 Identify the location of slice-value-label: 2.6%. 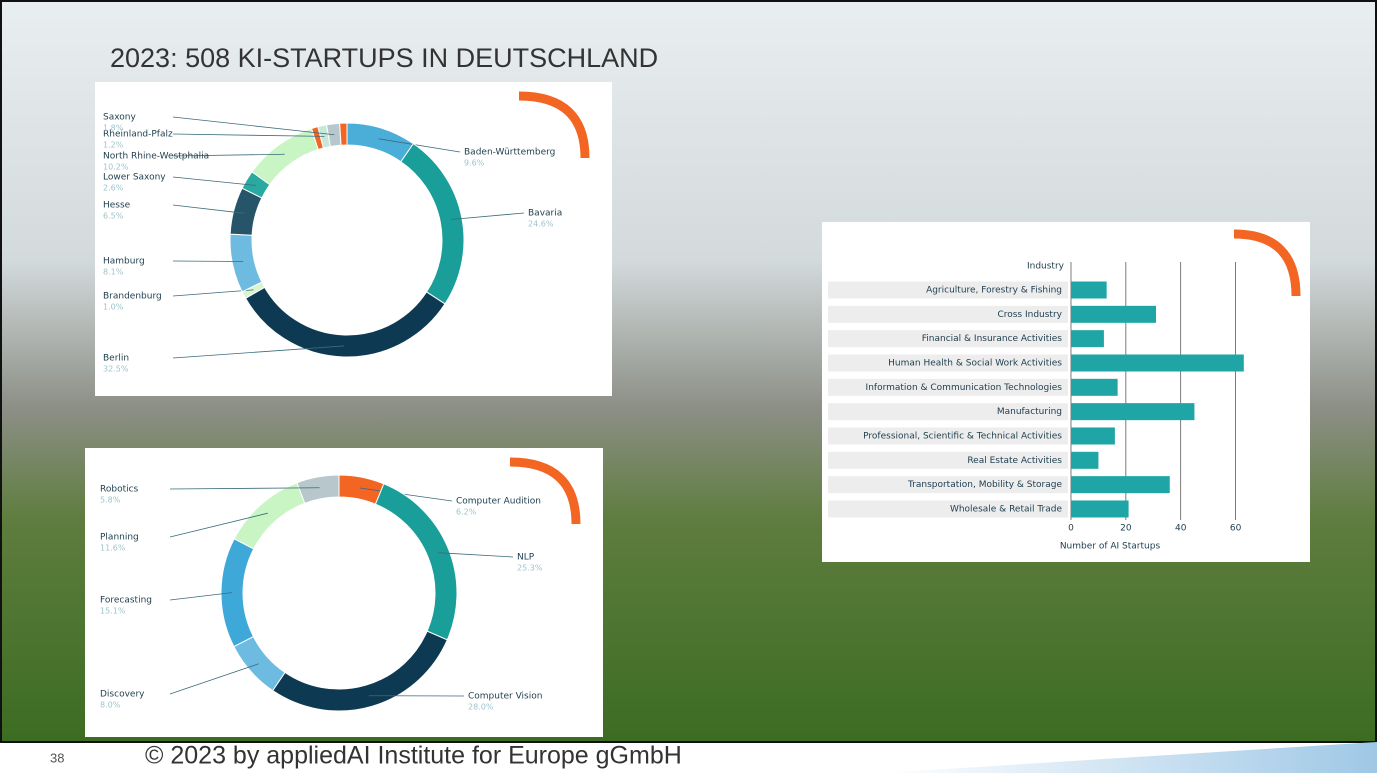
(113, 188).